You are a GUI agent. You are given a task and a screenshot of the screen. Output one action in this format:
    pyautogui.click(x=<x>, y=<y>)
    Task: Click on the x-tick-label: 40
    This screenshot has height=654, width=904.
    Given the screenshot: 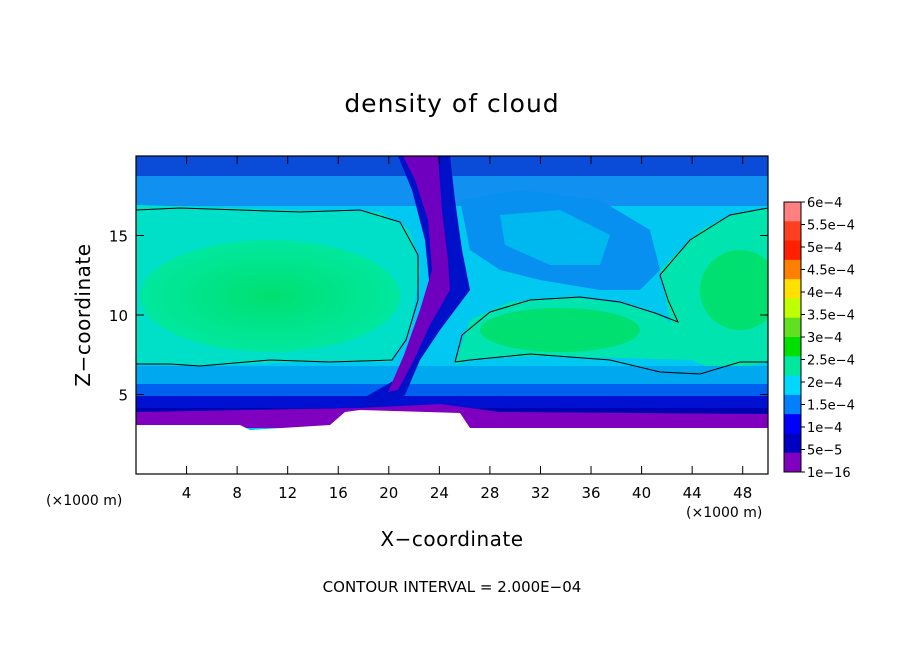 What is the action you would take?
    pyautogui.click(x=641, y=493)
    